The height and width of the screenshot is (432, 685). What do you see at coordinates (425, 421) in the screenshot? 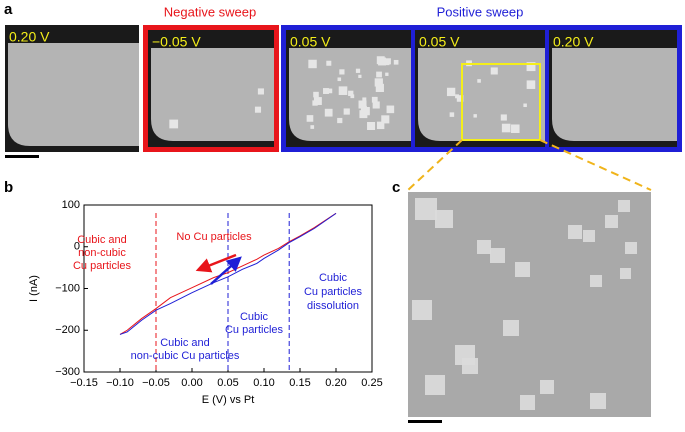
I see `scale-bar` at bounding box center [425, 421].